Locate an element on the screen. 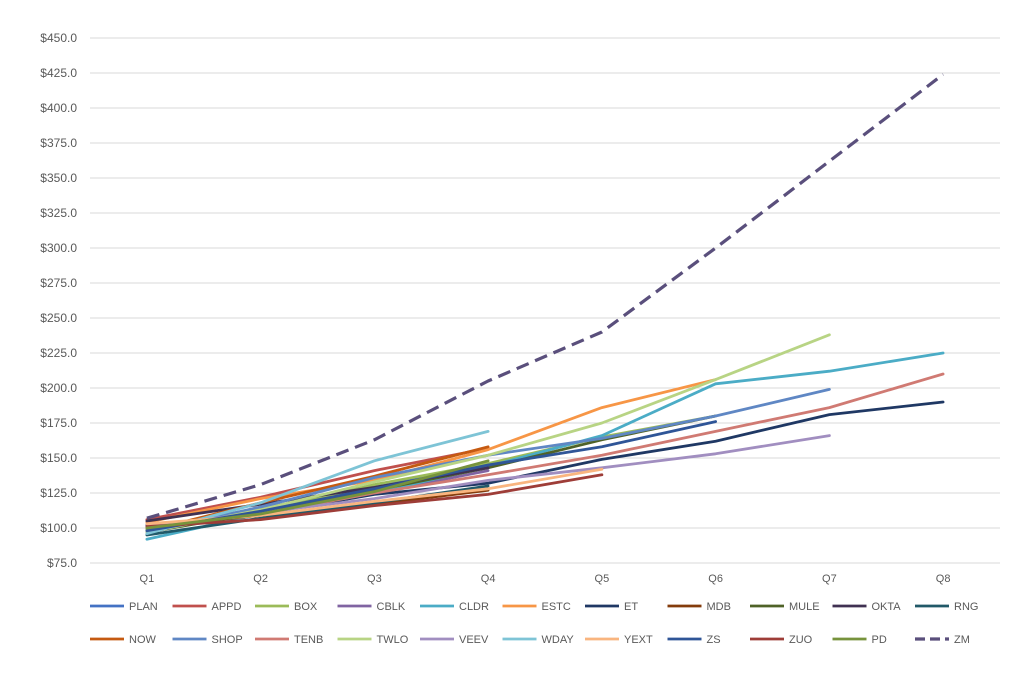 The height and width of the screenshot is (683, 1024). x-tick-label: Q1 is located at coordinates (147, 579).